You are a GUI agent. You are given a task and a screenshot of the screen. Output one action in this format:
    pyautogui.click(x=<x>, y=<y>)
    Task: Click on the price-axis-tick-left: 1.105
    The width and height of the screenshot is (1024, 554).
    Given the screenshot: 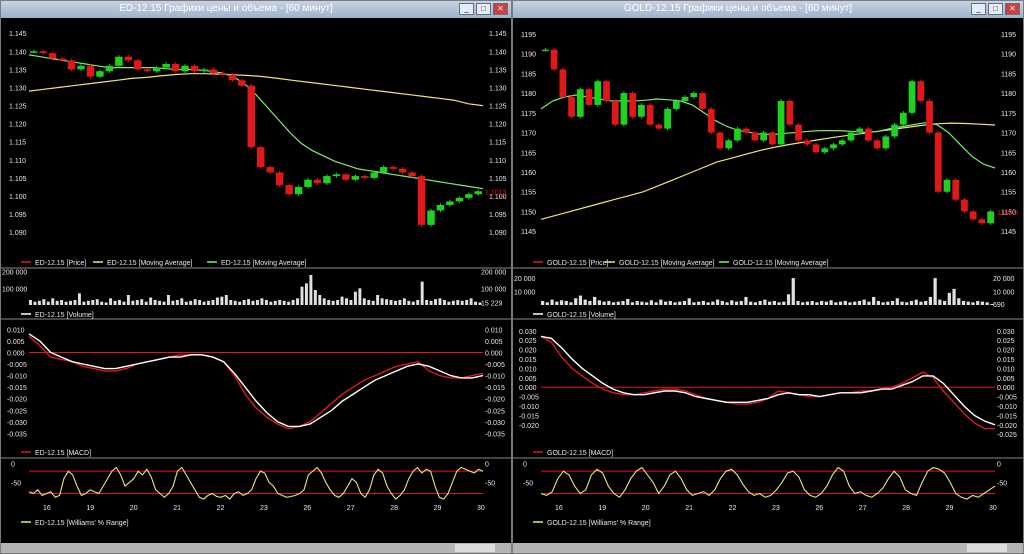 What is the action you would take?
    pyautogui.click(x=18, y=179)
    